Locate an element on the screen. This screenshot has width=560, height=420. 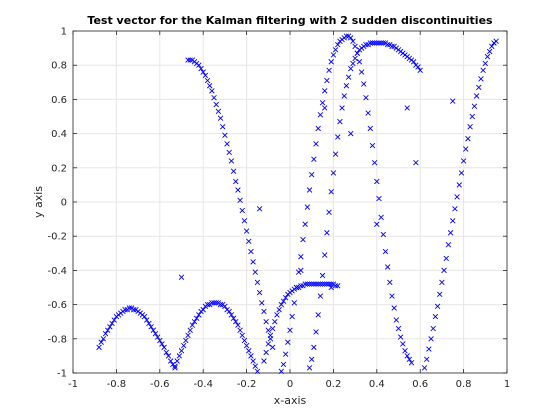
y-tick-label: 0.6 is located at coordinates (59, 100).